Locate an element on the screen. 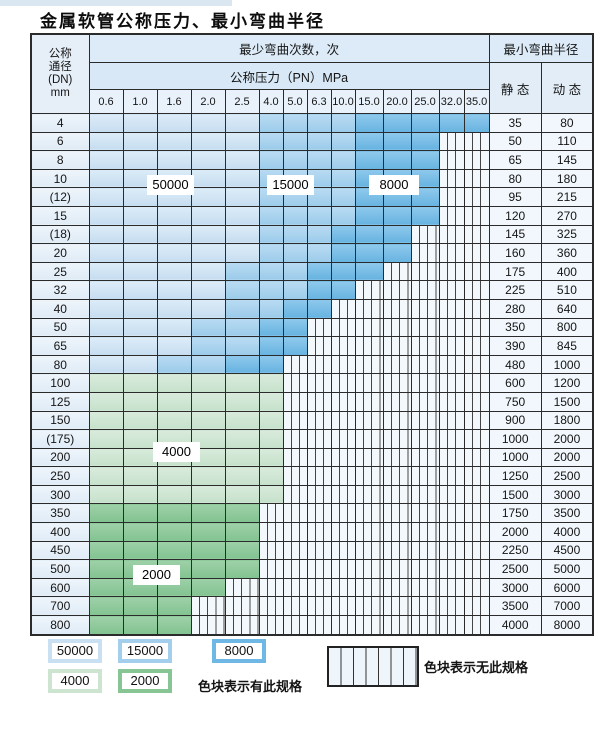 The height and width of the screenshot is (743, 600). pressure-column-header: 10.0 is located at coordinates (343, 101).